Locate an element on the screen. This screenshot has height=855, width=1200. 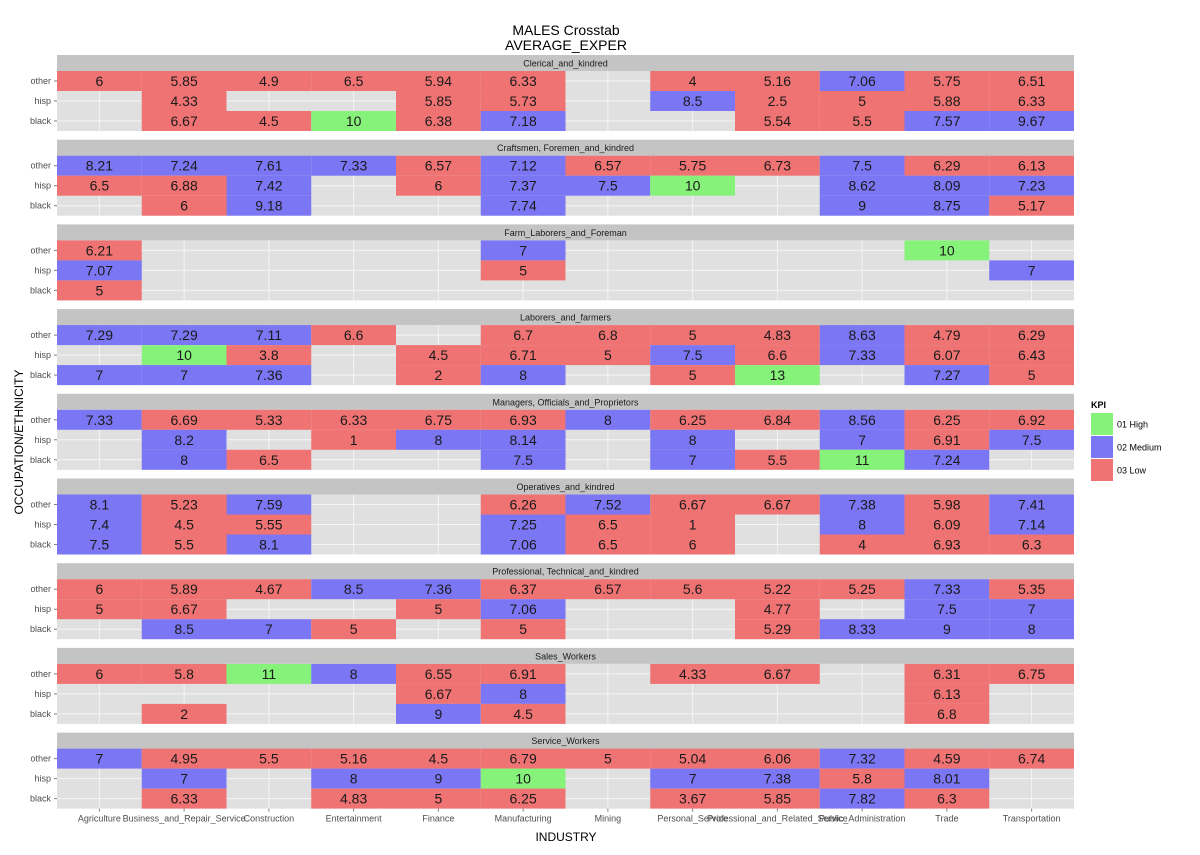
legend-label: 02 Medium is located at coordinates (1139, 448).